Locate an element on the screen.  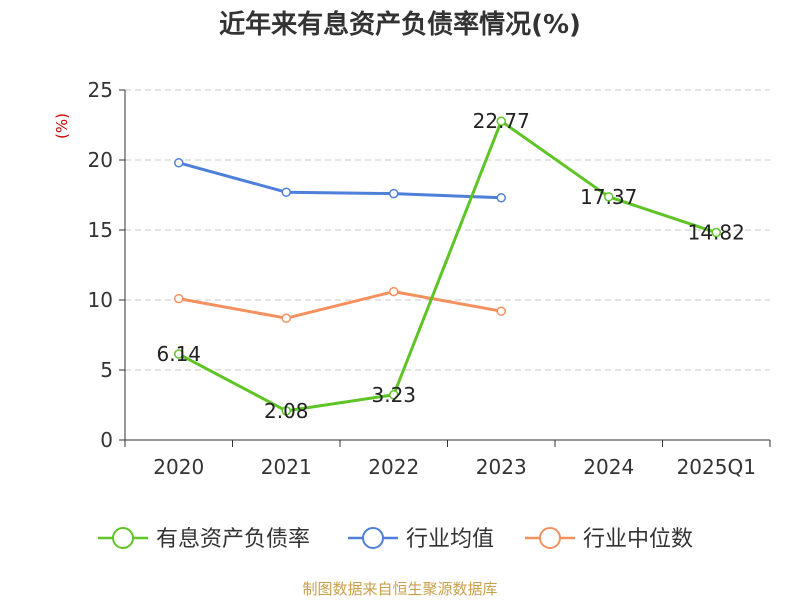
x-tick-label: 2021 is located at coordinates (286, 467).